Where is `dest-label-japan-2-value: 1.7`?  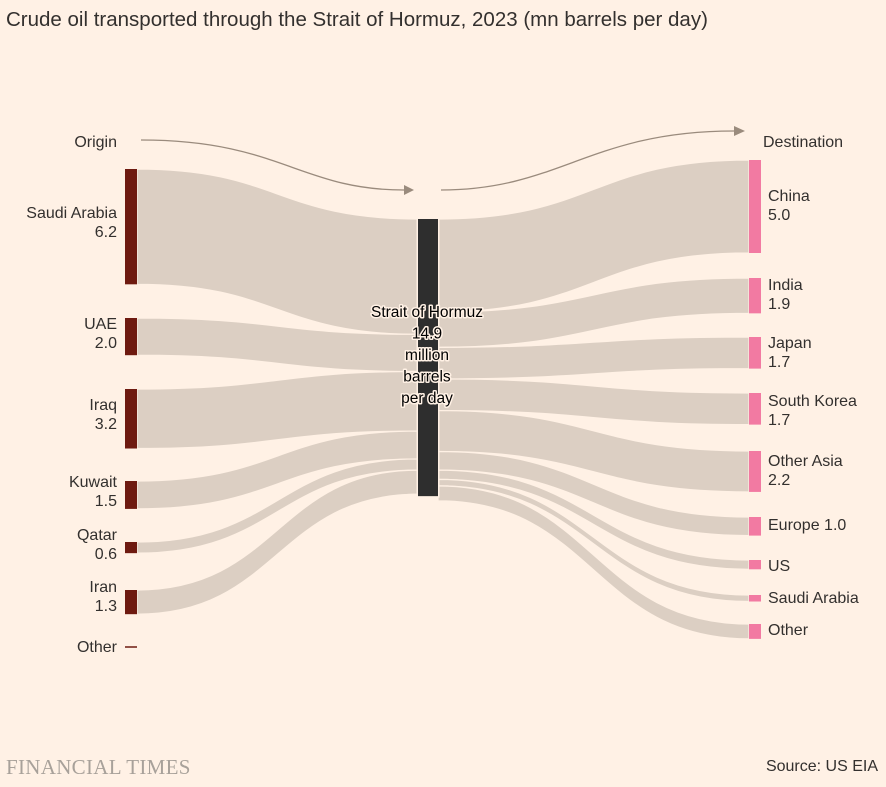 dest-label-japan-2-value: 1.7 is located at coordinates (779, 362).